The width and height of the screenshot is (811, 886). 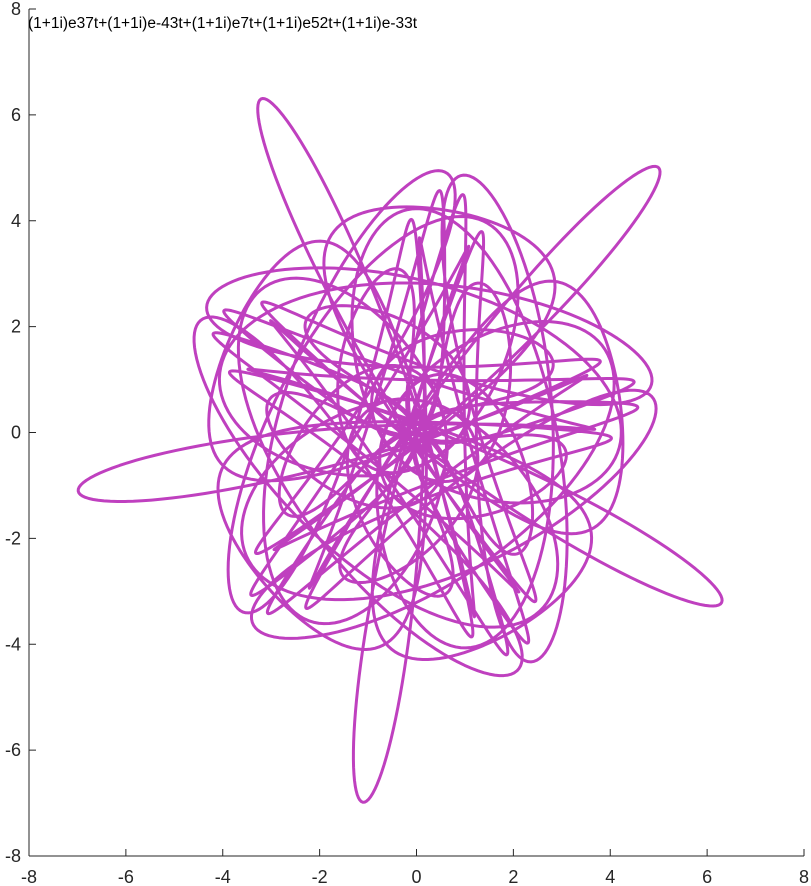 What do you see at coordinates (707, 876) in the screenshot?
I see `x-tick-label: 6` at bounding box center [707, 876].